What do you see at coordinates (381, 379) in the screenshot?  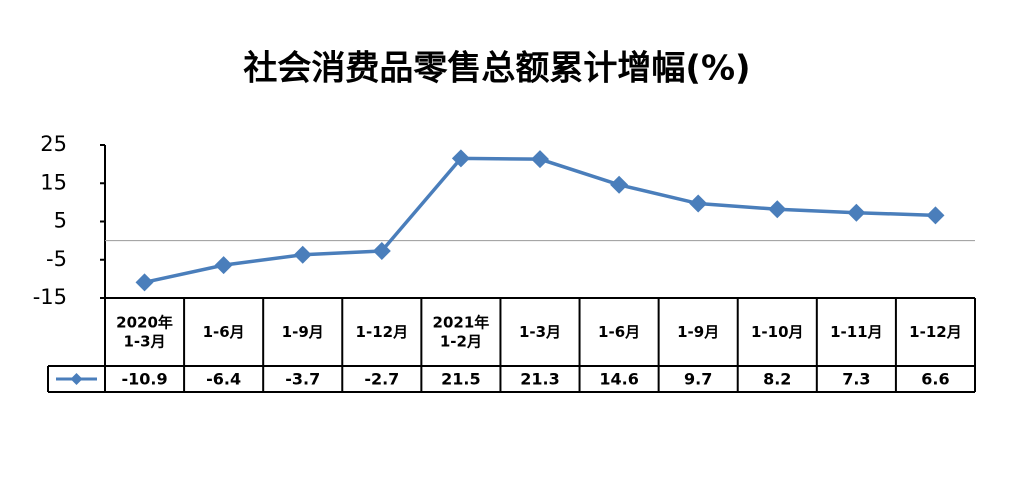 I see `value-label: -2.7` at bounding box center [381, 379].